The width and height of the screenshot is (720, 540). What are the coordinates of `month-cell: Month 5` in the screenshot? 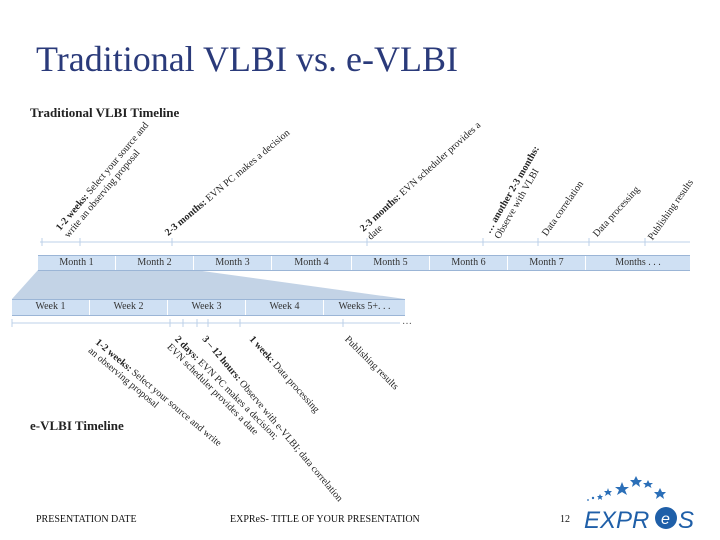 It's located at (391, 263).